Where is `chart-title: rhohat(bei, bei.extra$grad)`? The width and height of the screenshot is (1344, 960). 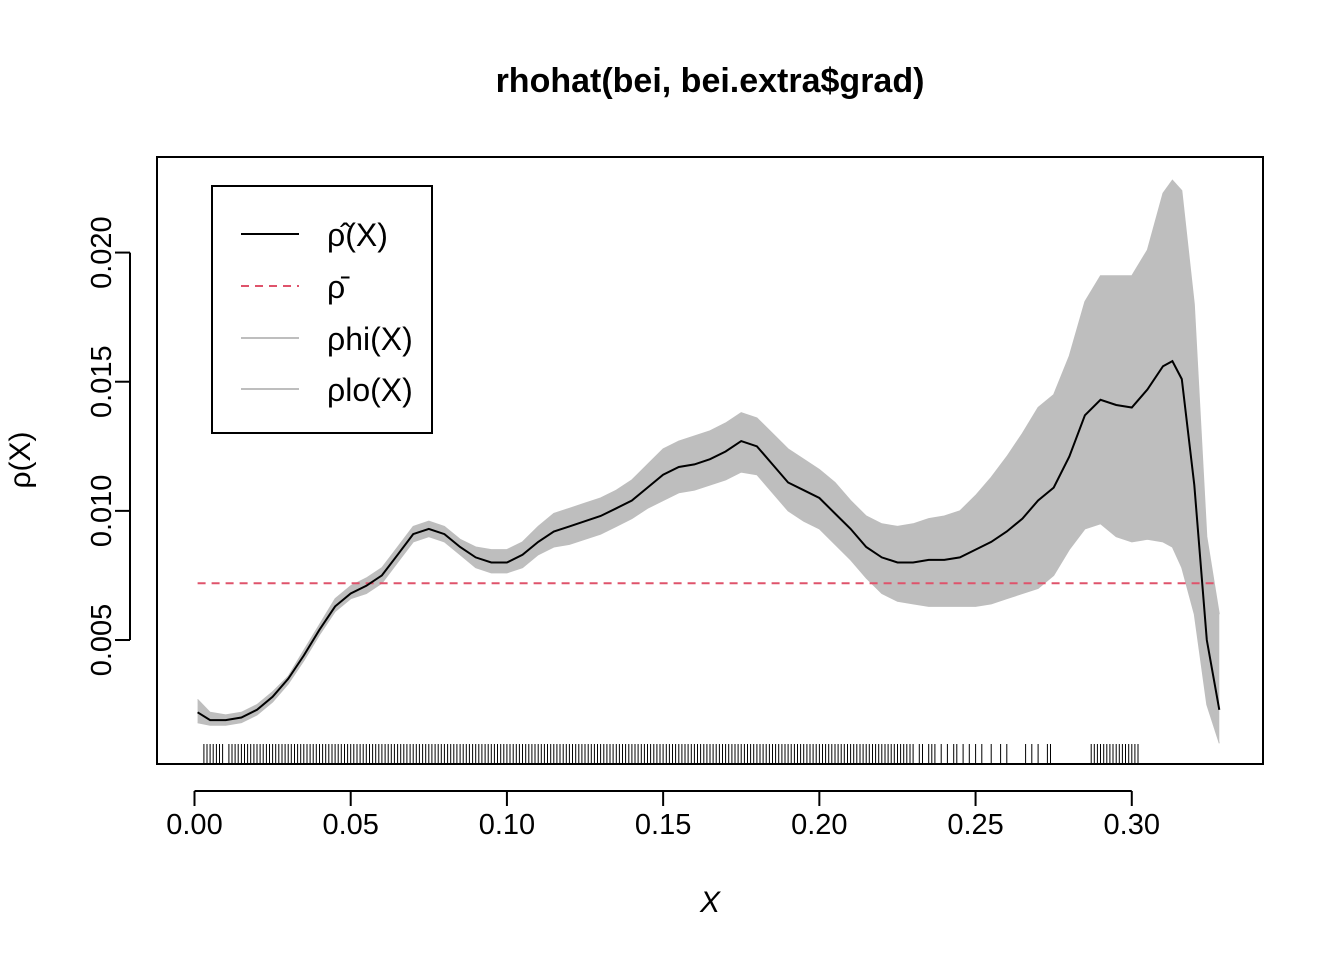 chart-title: rhohat(bei, bei.extra$grad) is located at coordinates (710, 81).